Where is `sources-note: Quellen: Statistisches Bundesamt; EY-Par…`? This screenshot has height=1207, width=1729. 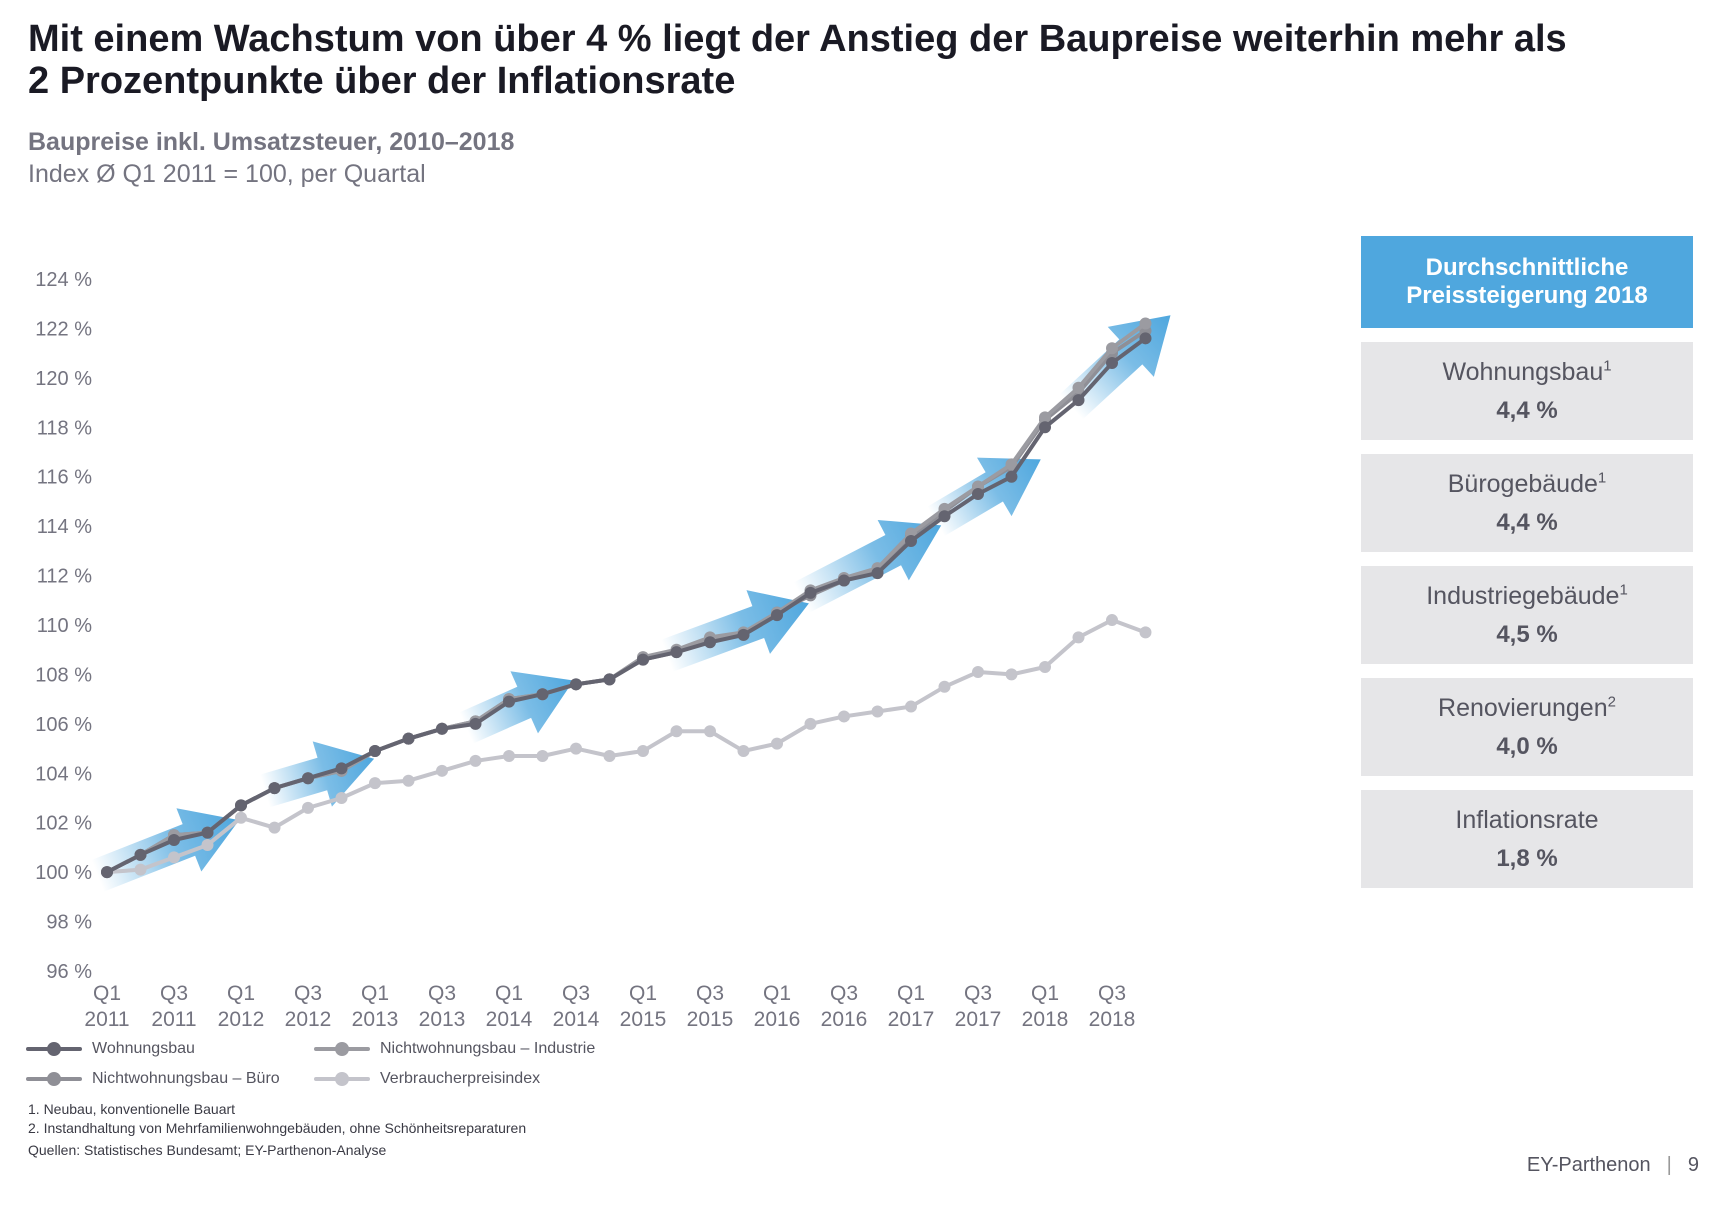
sources-note: Quellen: Statistisches Bundesamt; EY-Par… is located at coordinates (207, 1150).